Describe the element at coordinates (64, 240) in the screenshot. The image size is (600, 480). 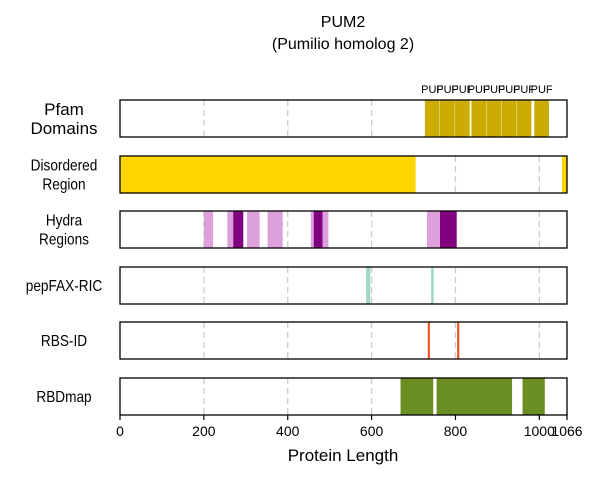
I see `track-label-line: Regions` at that location.